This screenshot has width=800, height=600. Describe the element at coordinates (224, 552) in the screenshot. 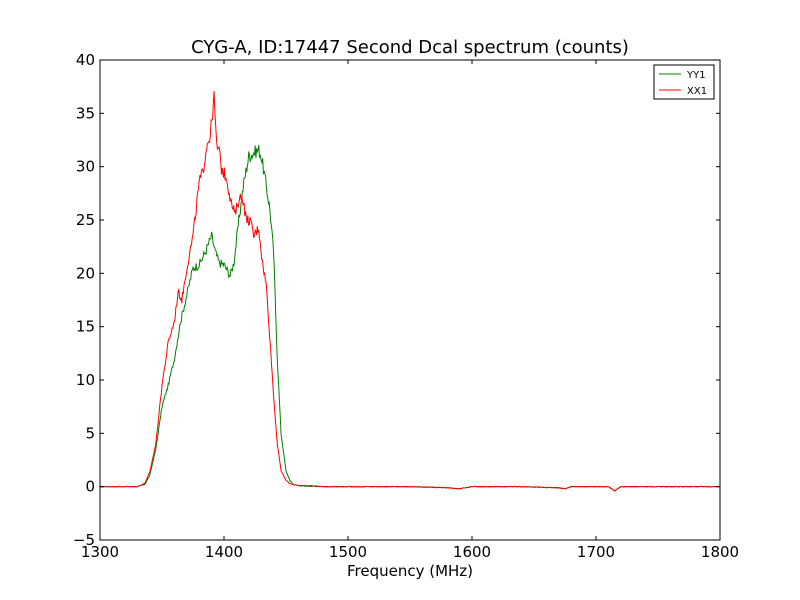

I see `x-tick-label: 1400` at that location.